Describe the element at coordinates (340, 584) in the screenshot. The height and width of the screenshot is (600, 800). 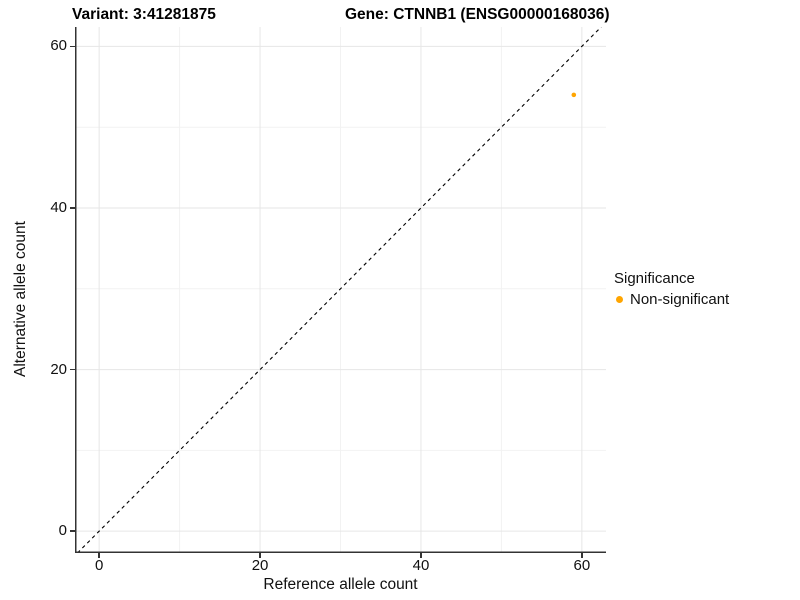
I see `x-axis-title: Reference allele count` at that location.